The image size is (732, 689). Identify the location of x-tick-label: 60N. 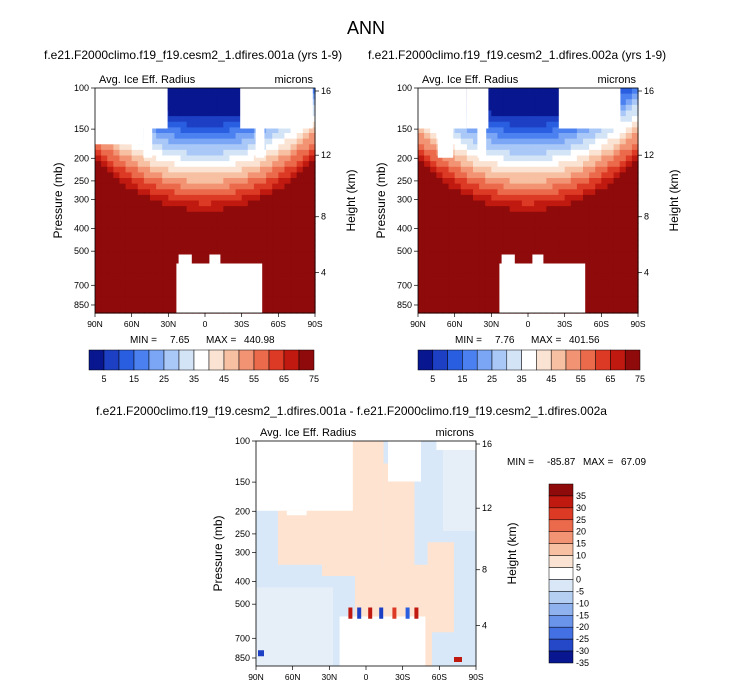
(455, 324).